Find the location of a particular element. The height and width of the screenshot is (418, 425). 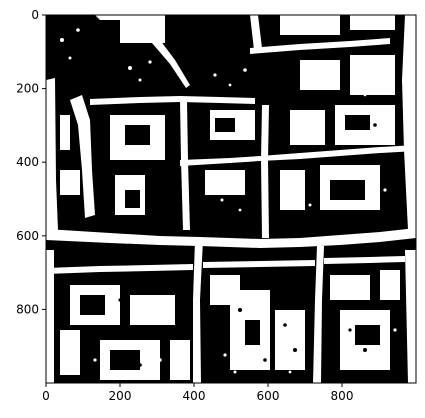

y-tick-label: 400 is located at coordinates (27, 162).